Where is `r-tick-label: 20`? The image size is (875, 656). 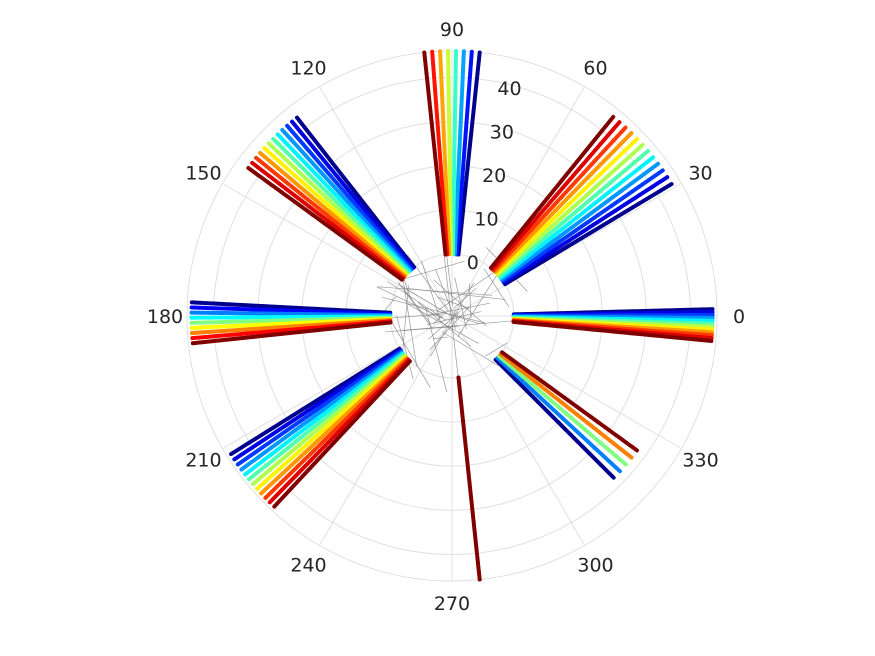 r-tick-label: 20 is located at coordinates (494, 176).